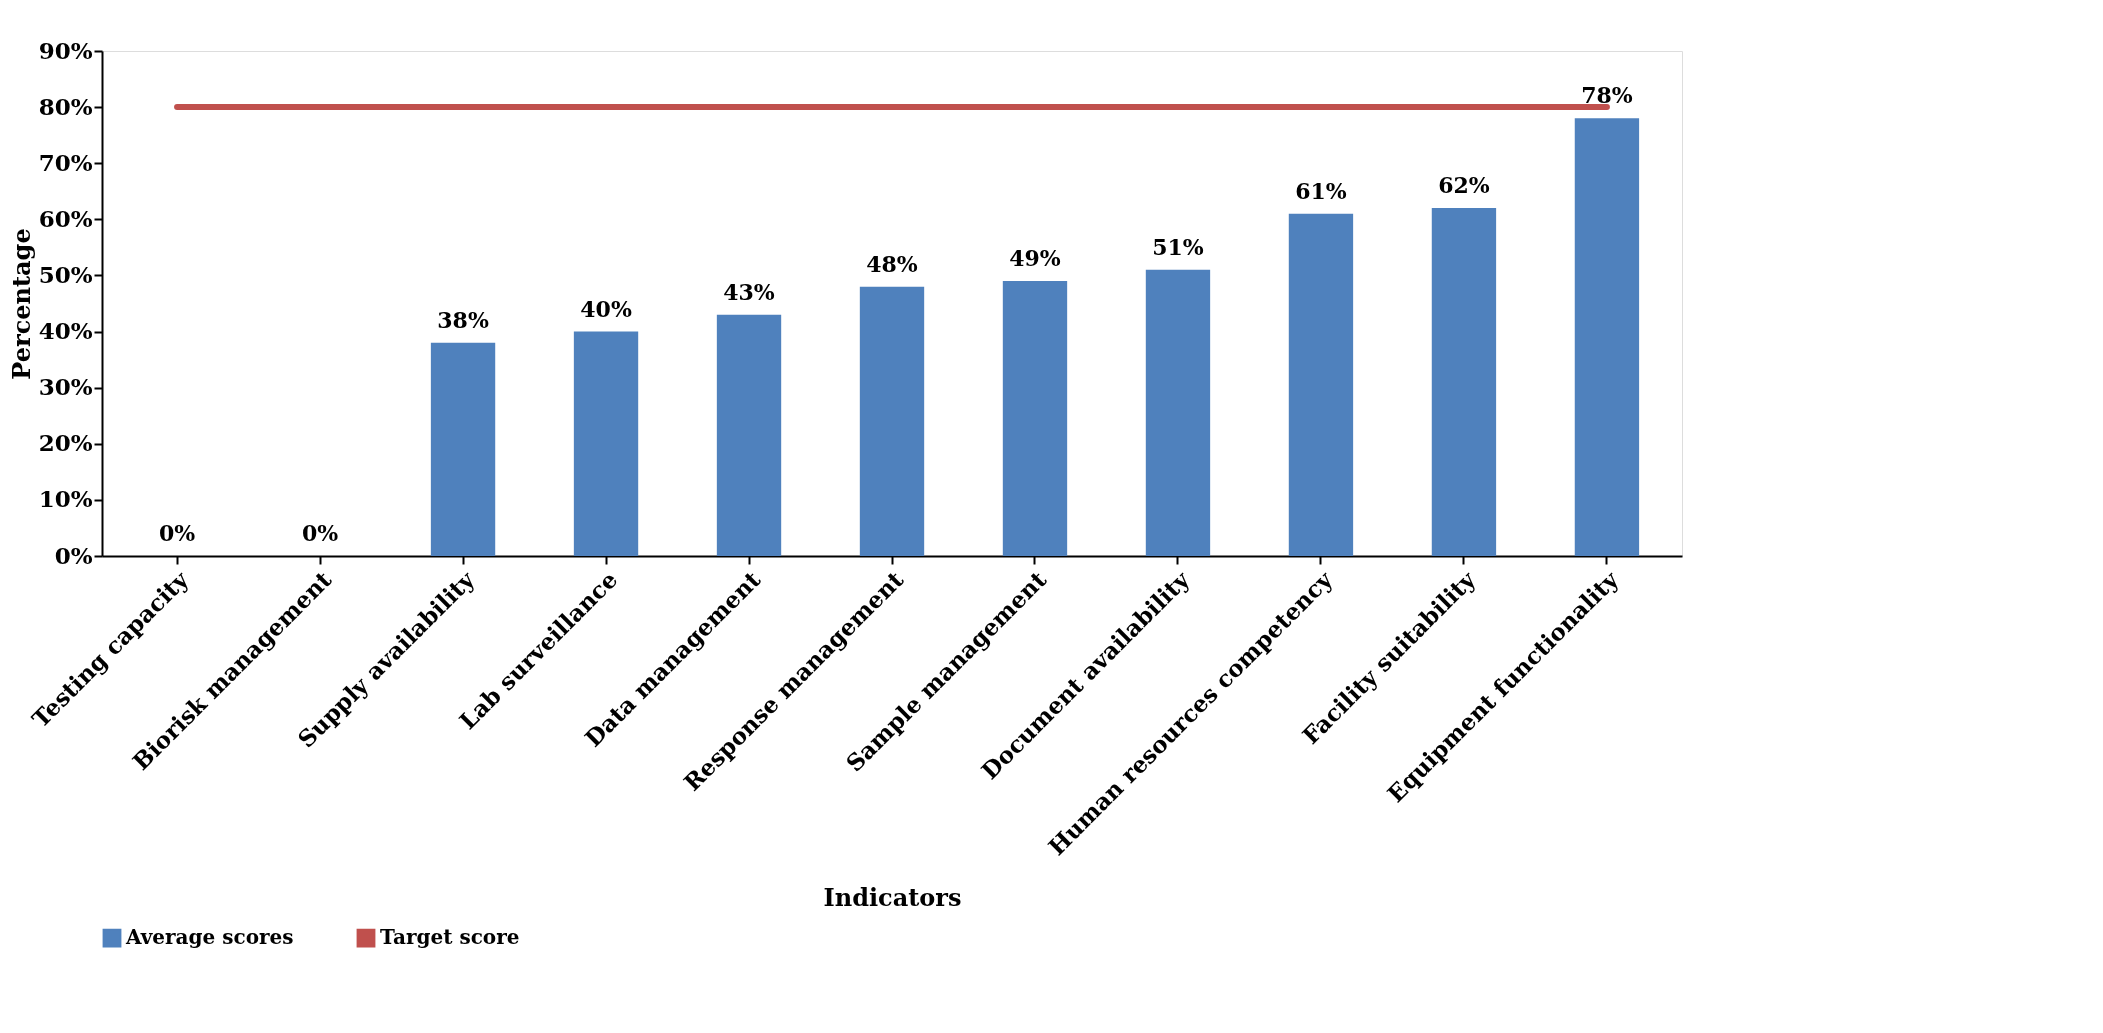 Image resolution: width=2103 pixels, height=1033 pixels. What do you see at coordinates (65, 443) in the screenshot?
I see `y-tick-label: 20%` at bounding box center [65, 443].